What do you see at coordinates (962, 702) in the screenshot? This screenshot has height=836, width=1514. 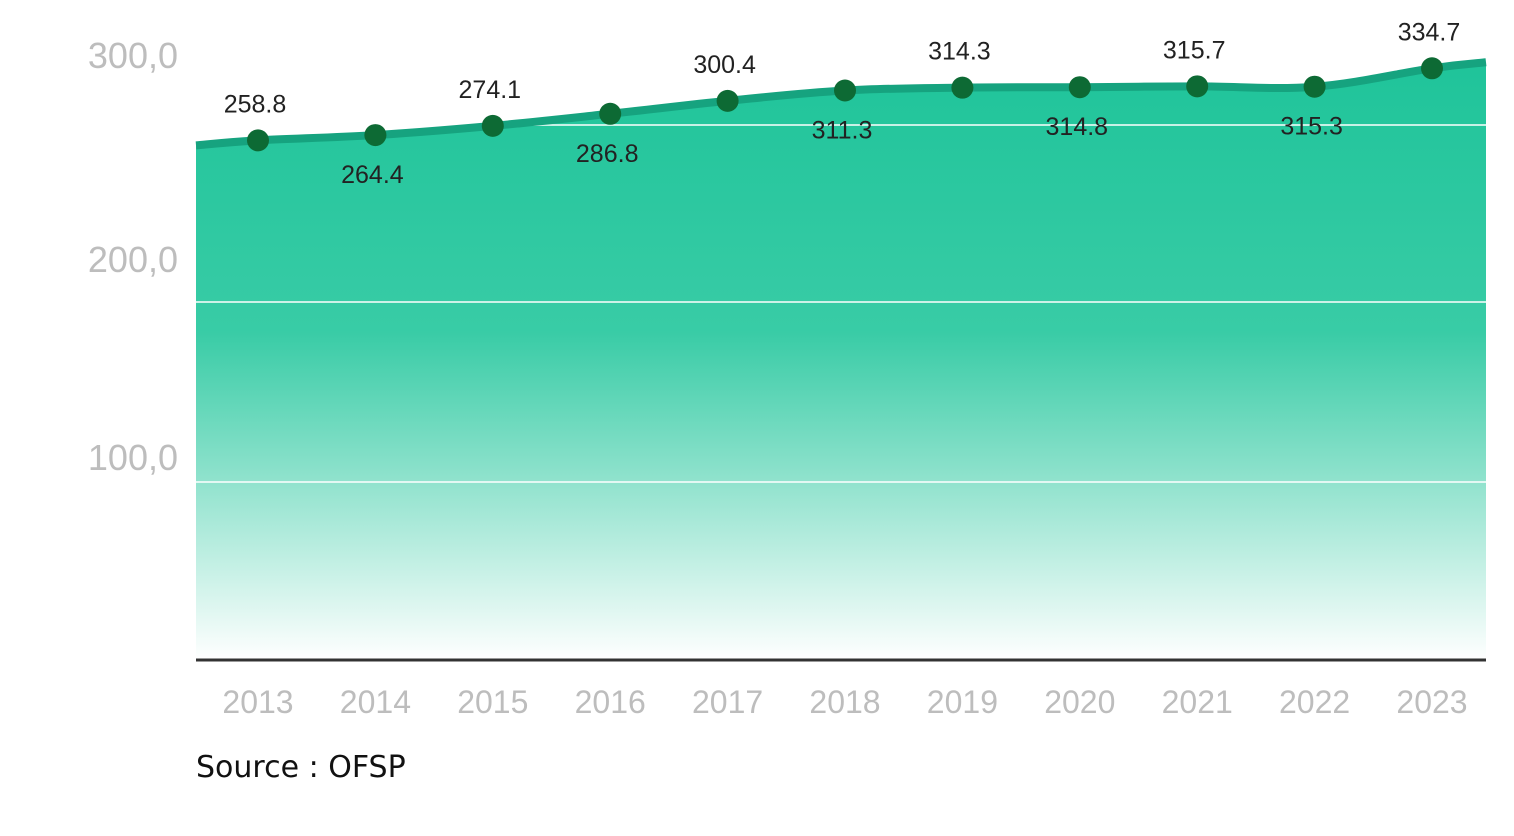 I see `x-tick-label: 2019` at bounding box center [962, 702].